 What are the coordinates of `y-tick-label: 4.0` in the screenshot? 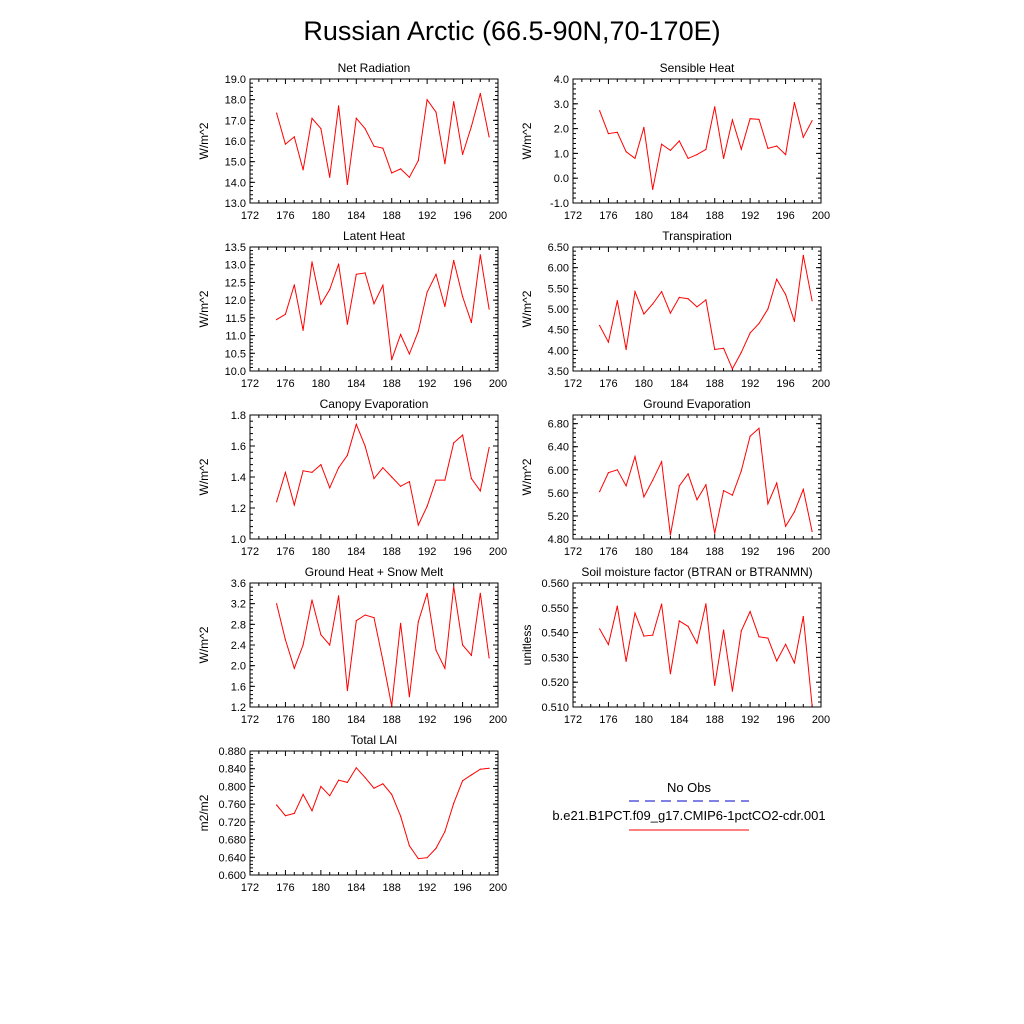 It's located at (561, 80).